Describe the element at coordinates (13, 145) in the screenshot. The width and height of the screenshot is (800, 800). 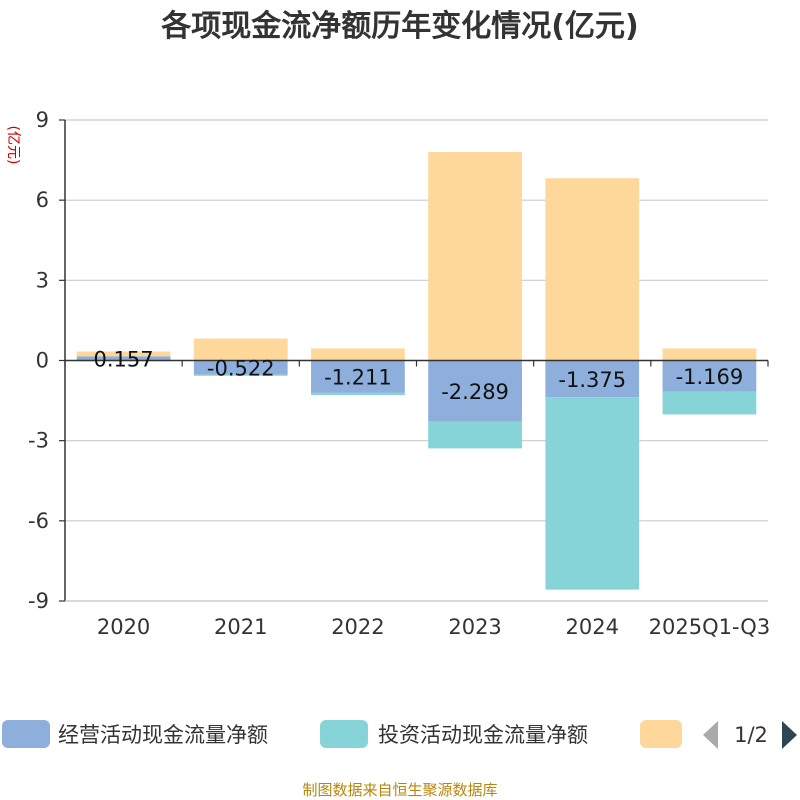
I see `y-axis-label: (亿元)` at that location.